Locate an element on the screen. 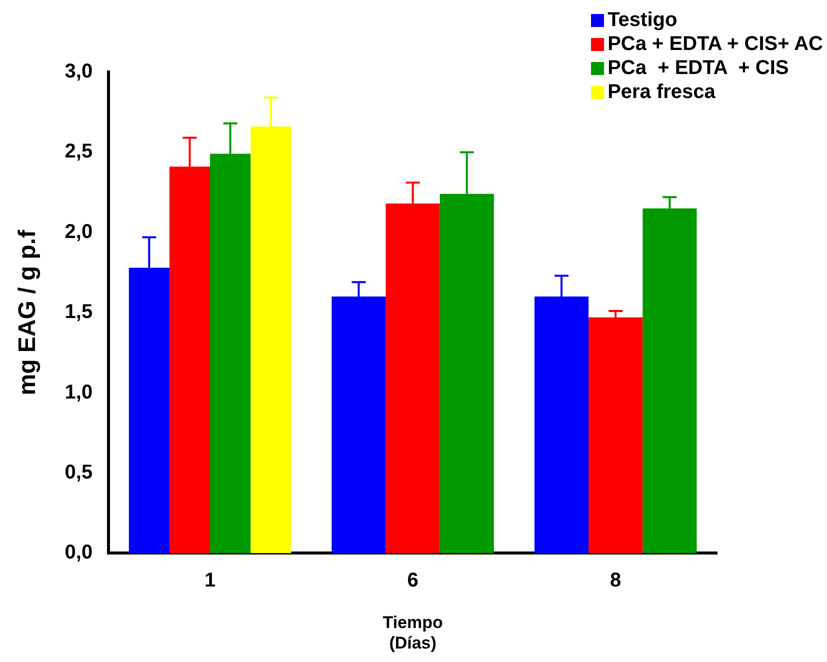 The height and width of the screenshot is (662, 827). x-tick-label: 1 is located at coordinates (210, 581).